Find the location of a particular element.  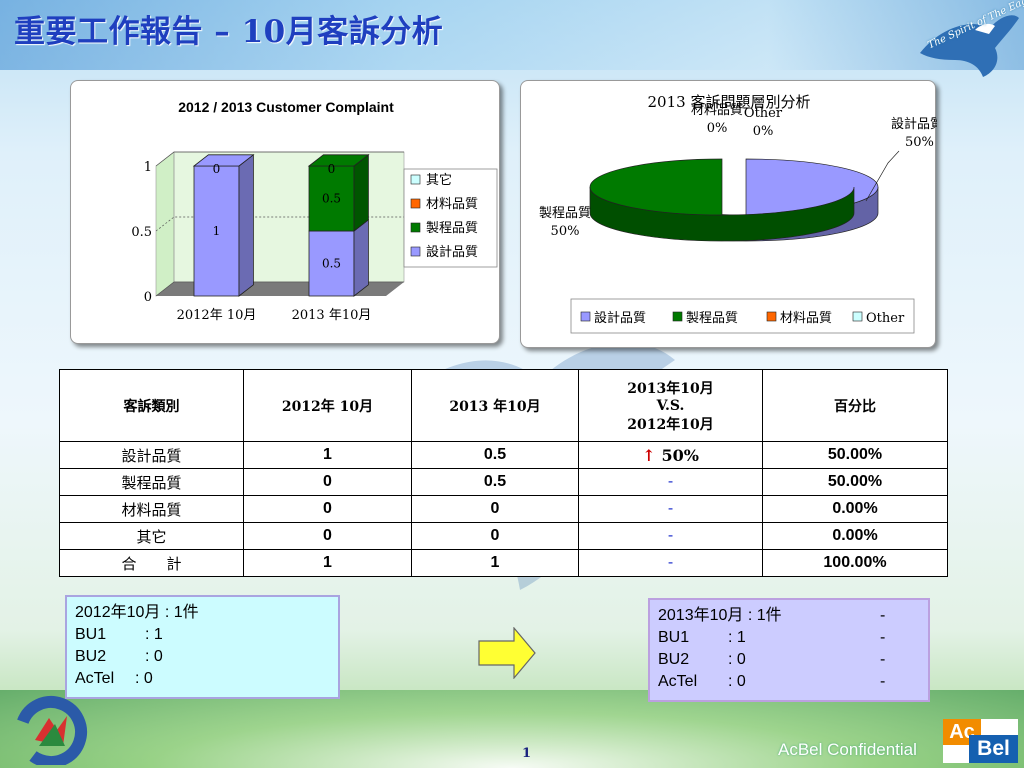

cell-vs-value: 50% is located at coordinates (680, 455).